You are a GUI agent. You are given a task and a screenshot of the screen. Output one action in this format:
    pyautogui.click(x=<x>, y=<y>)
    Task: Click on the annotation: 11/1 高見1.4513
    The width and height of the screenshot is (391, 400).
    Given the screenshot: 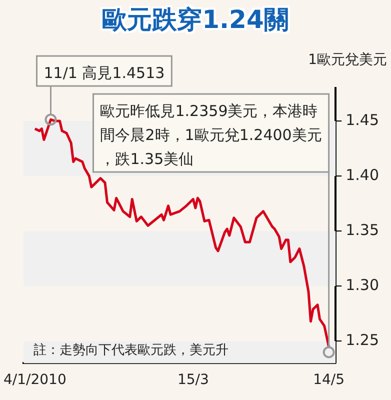 What is the action you would take?
    pyautogui.click(x=104, y=73)
    